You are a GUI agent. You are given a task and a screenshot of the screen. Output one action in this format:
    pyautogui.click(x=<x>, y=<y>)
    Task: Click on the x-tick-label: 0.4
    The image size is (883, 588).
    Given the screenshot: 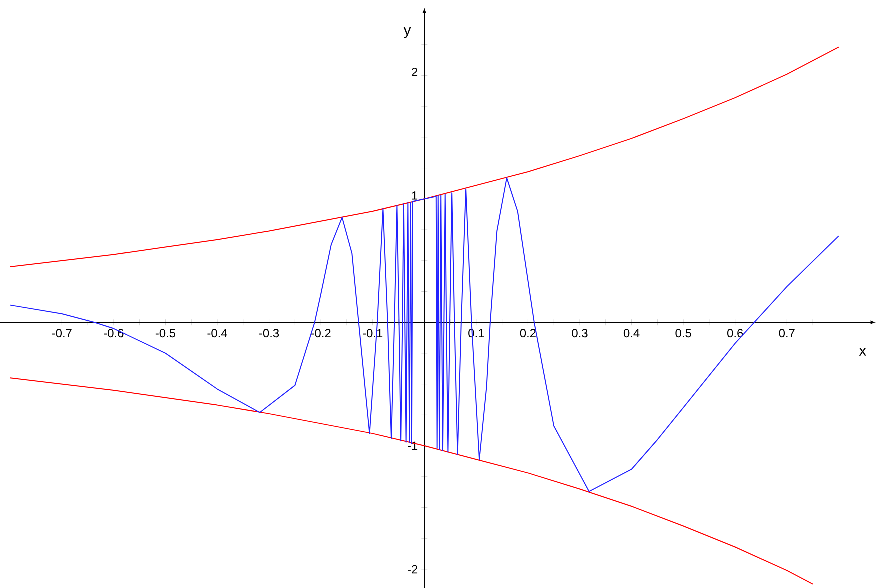 What is the action you would take?
    pyautogui.click(x=632, y=333)
    